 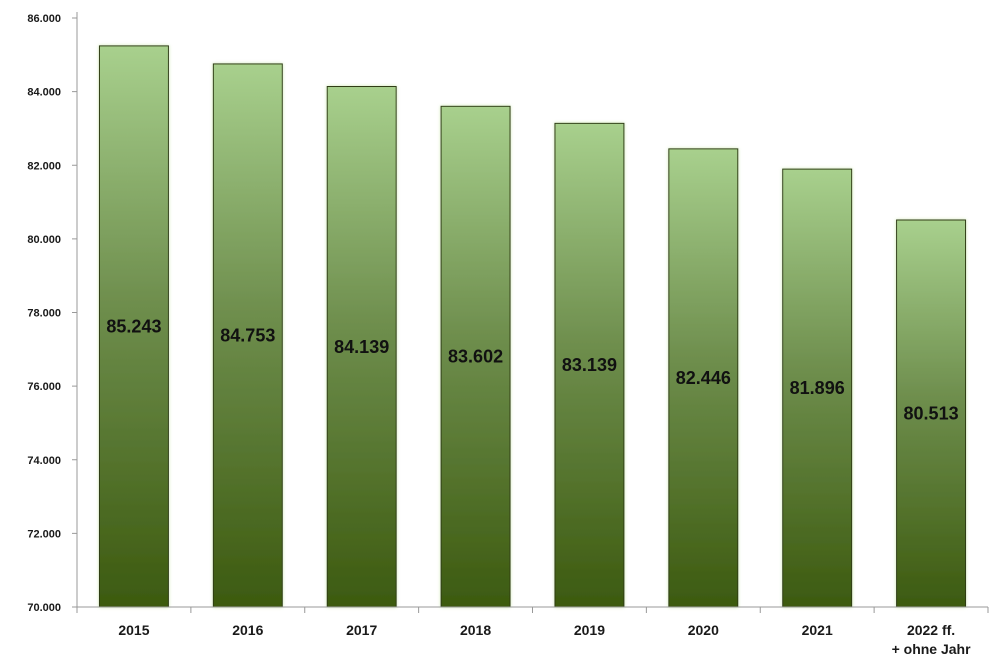 I want to click on y-tick-label: 72.000, so click(x=44, y=534).